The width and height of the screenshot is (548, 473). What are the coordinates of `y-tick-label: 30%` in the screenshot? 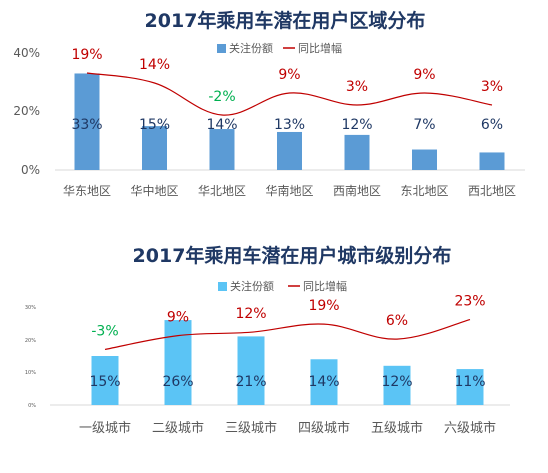 It's located at (30, 308).